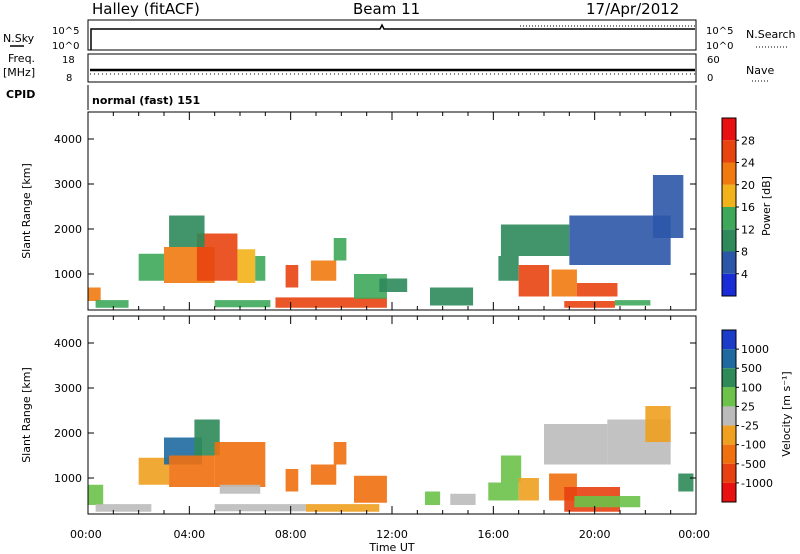 Image resolution: width=800 pixels, height=554 pixels. Describe the element at coordinates (392, 534) in the screenshot. I see `time-tick-label: 12:00` at that location.